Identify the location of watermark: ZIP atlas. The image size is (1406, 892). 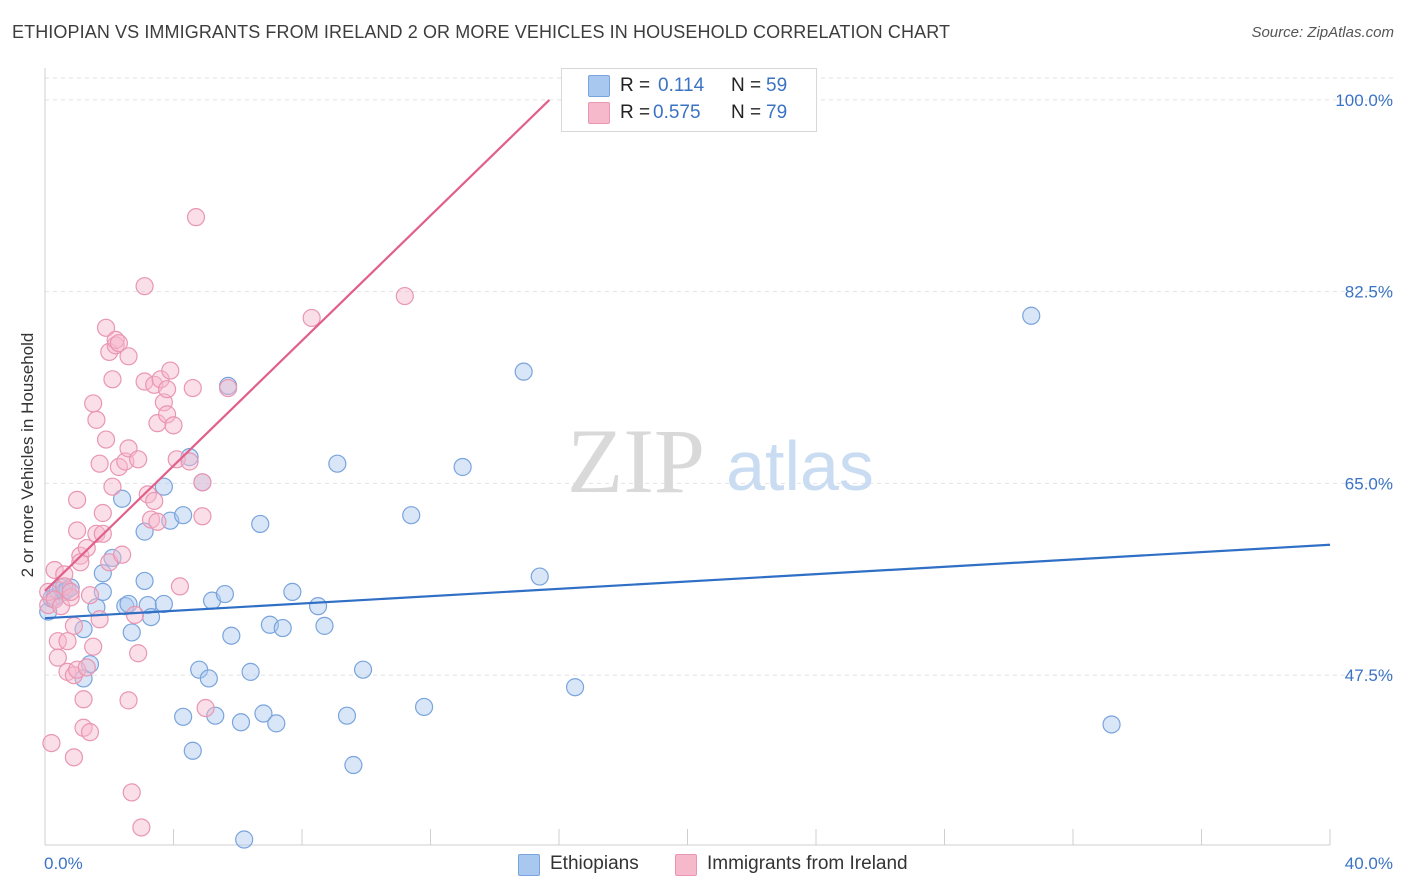
(720, 461).